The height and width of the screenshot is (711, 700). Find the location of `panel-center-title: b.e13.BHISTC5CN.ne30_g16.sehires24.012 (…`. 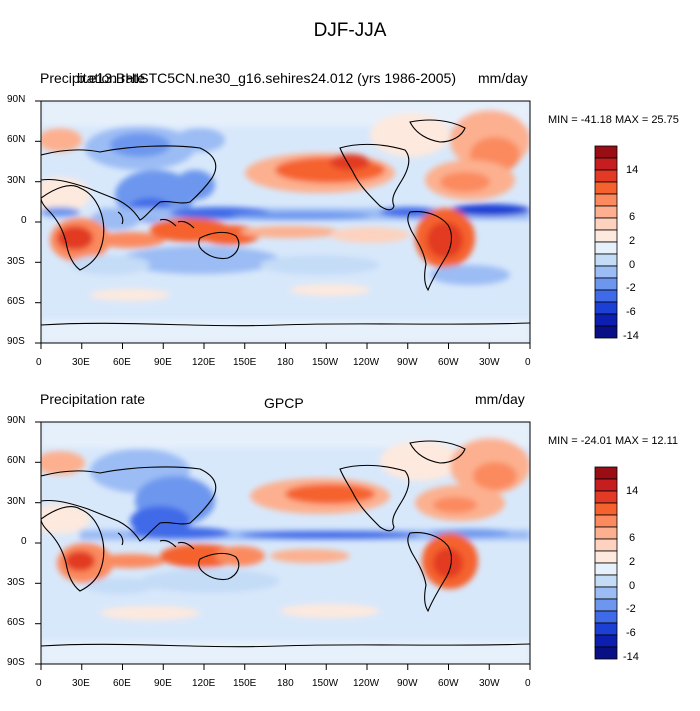

panel-center-title: b.e13.BHISTC5CN.ne30_g16.sehires24.012 (… is located at coordinates (267, 78).